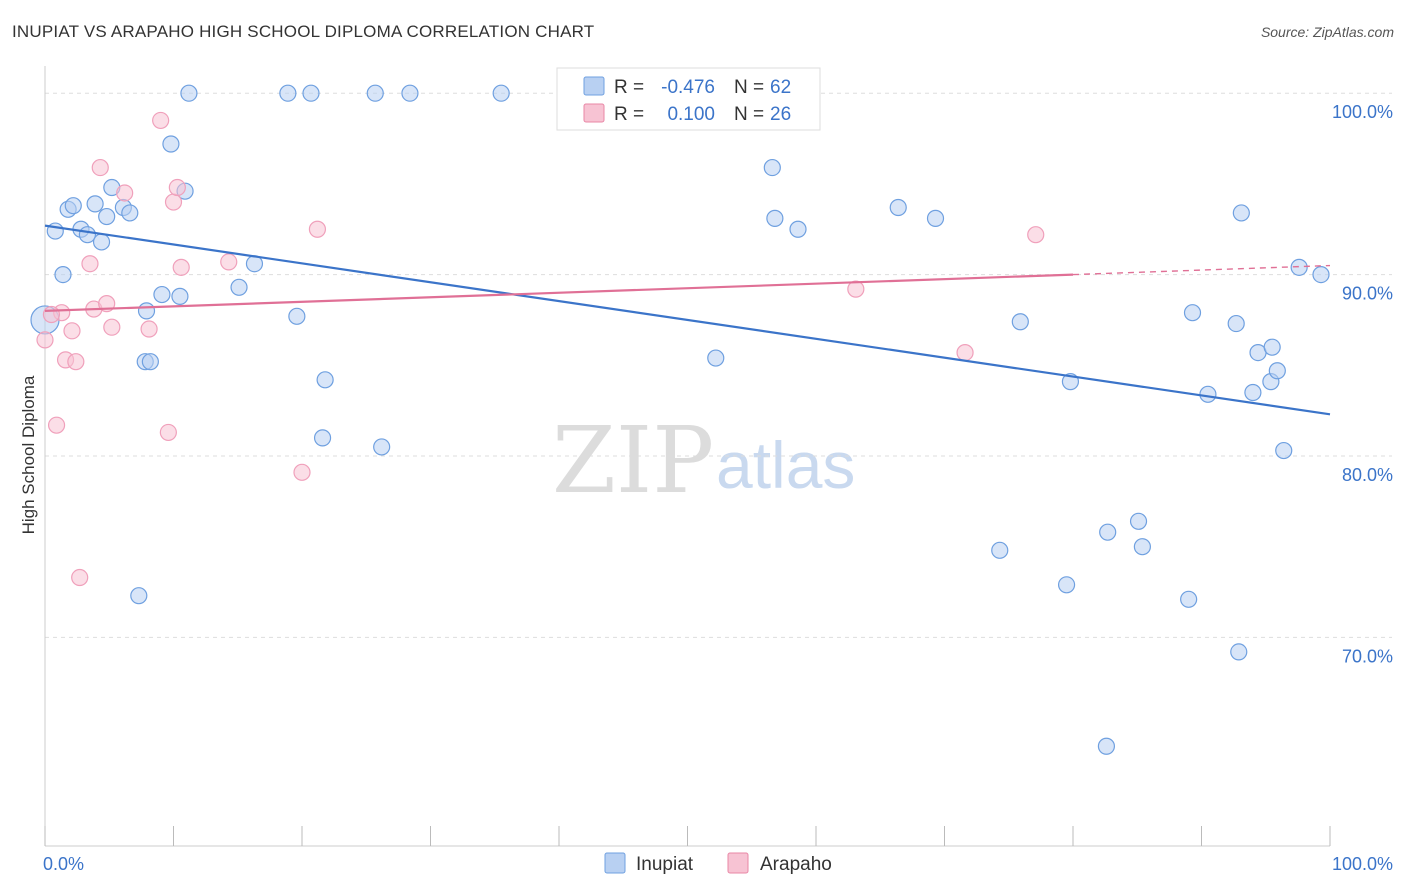 Image resolution: width=1406 pixels, height=892 pixels. Describe the element at coordinates (1367, 294) in the screenshot. I see `y-tick-label: 90.0%` at that location.